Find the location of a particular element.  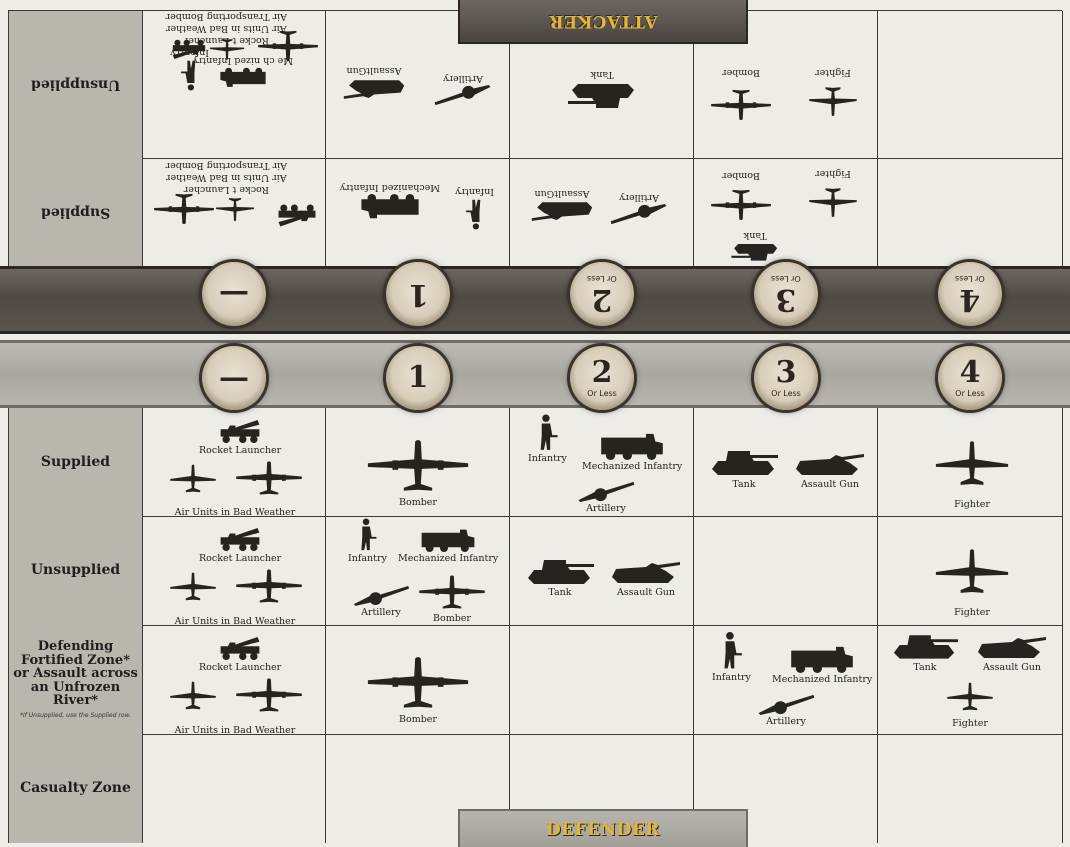

attacker-disk-3: 3 Or Less is located at coordinates (786, 294).